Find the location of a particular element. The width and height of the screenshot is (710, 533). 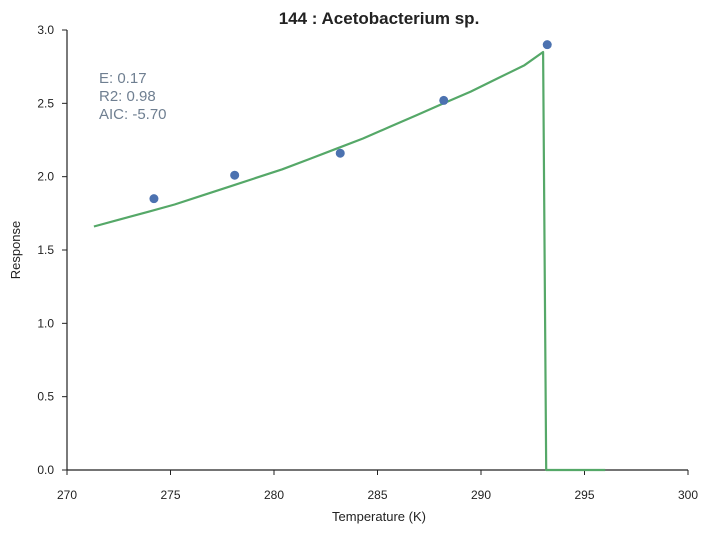

annotation-line: R2: 0.98 is located at coordinates (127, 96).